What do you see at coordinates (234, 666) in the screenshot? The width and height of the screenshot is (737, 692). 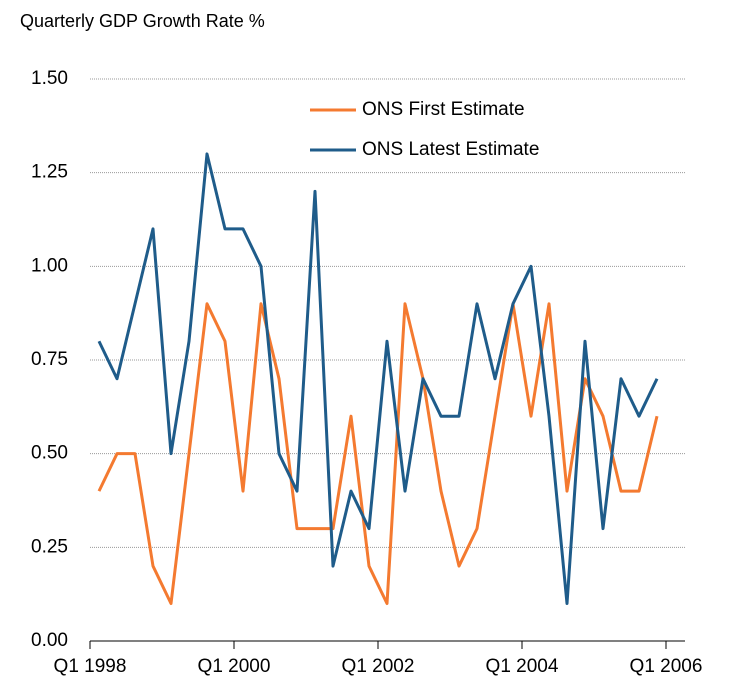 I see `x-tick-label: Q1 2000` at bounding box center [234, 666].